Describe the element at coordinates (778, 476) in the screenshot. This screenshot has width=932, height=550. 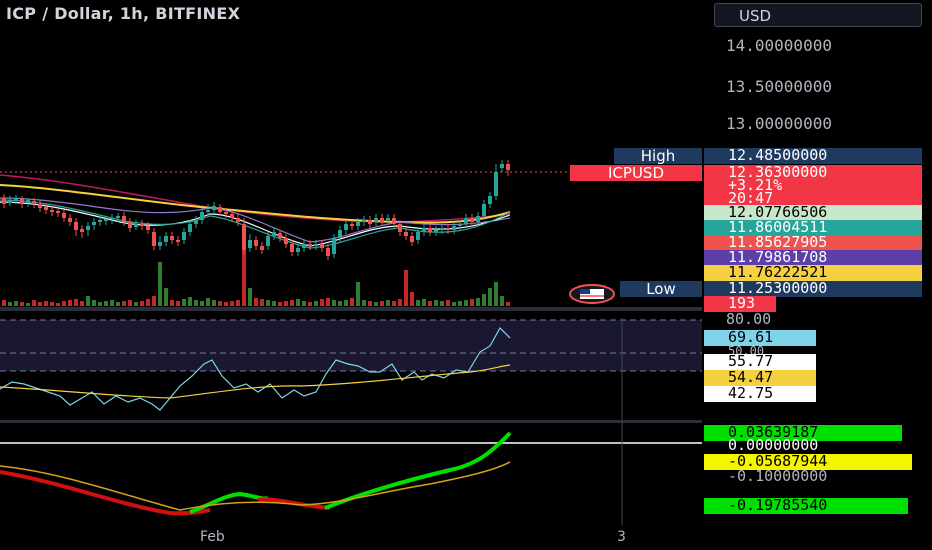
I see `macd-level-label: -0.10000000` at that location.